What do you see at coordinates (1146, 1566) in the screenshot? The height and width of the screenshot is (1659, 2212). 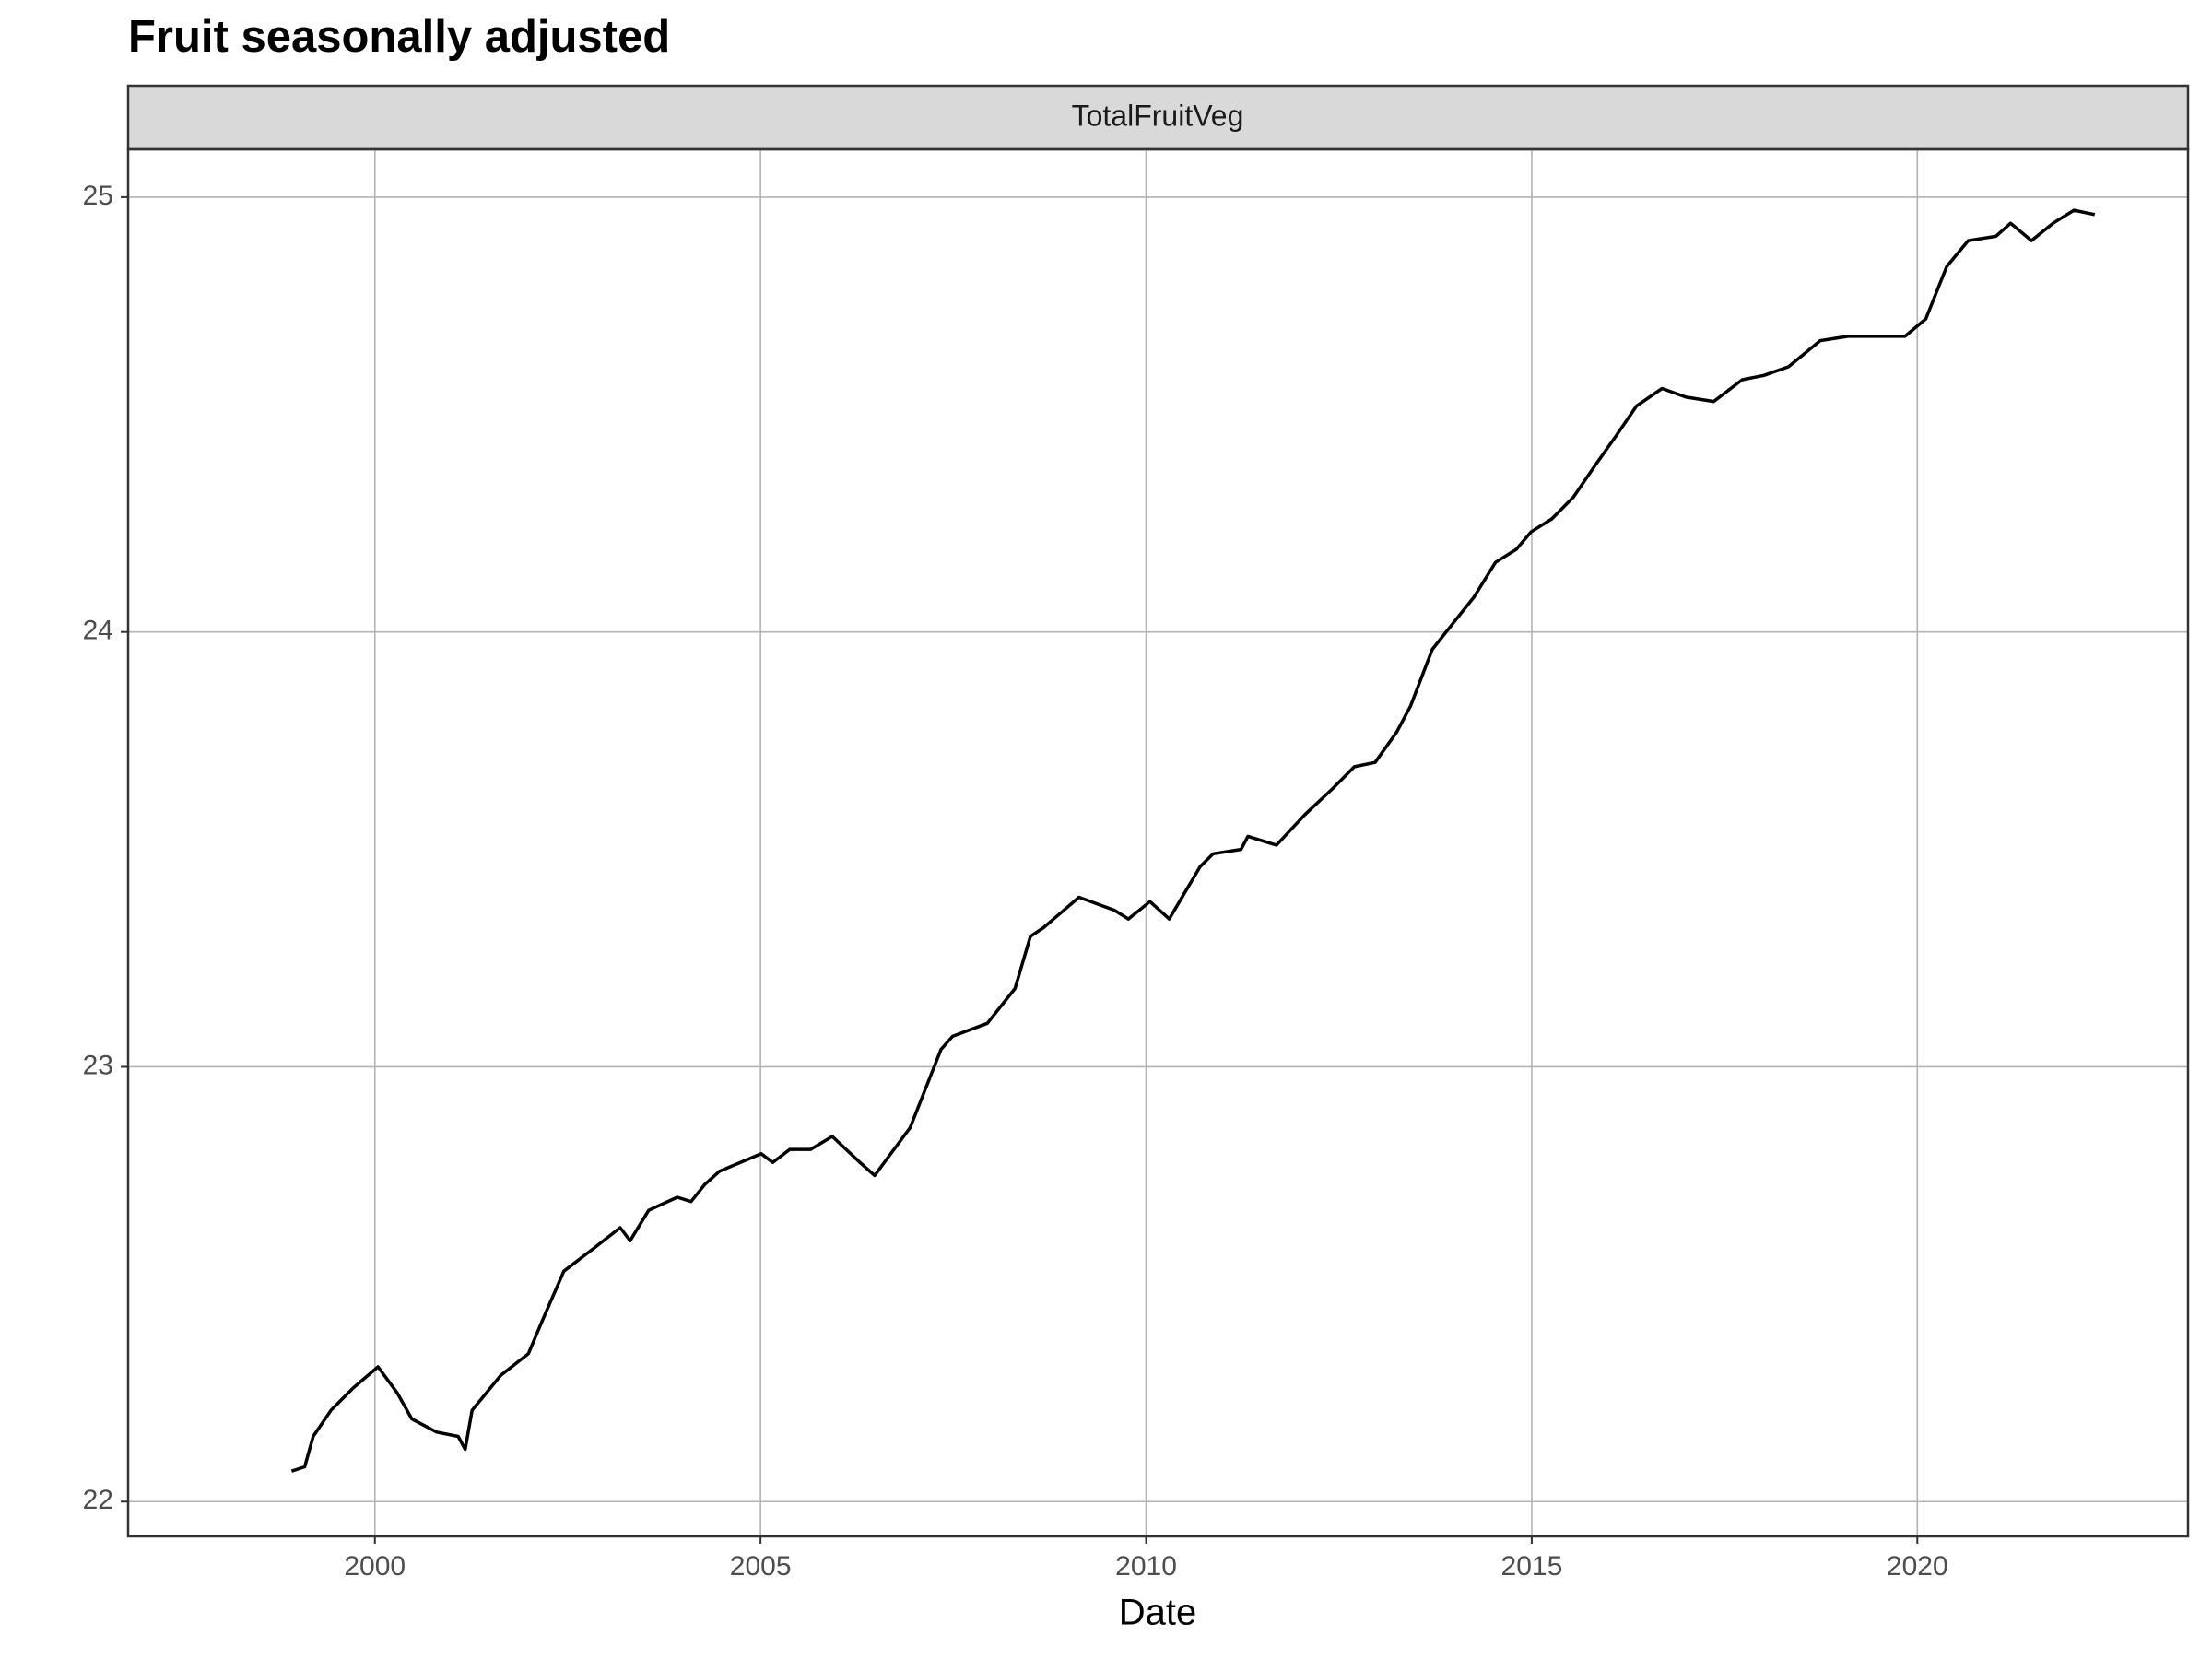 I see `x-tick-label: 2010` at bounding box center [1146, 1566].